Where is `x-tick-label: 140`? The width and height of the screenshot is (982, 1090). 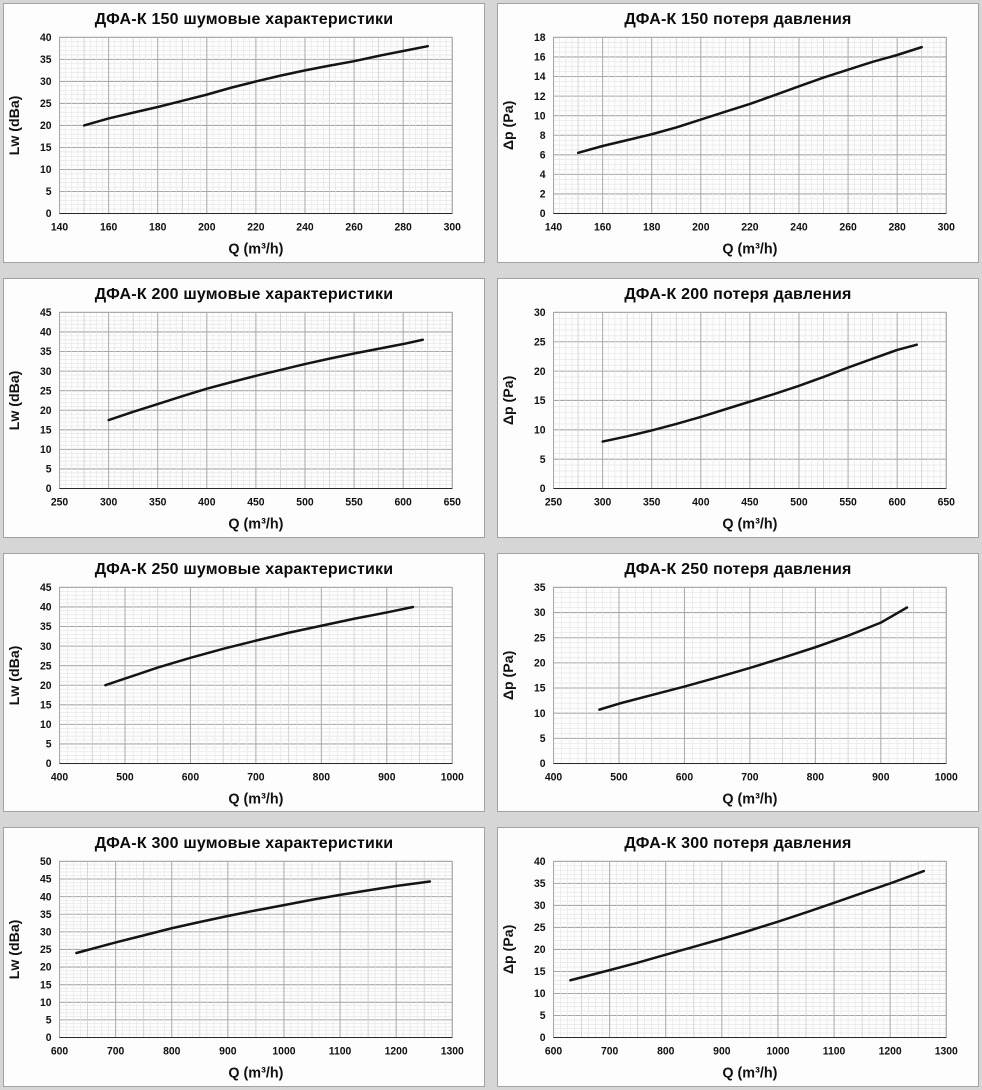 x-tick-label: 140 is located at coordinates (553, 227).